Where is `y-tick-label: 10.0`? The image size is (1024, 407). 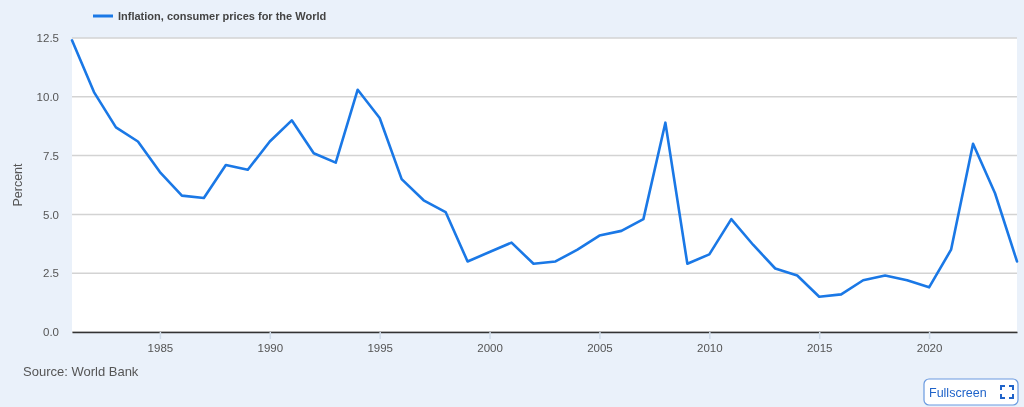
y-tick-label: 10.0 is located at coordinates (47, 96).